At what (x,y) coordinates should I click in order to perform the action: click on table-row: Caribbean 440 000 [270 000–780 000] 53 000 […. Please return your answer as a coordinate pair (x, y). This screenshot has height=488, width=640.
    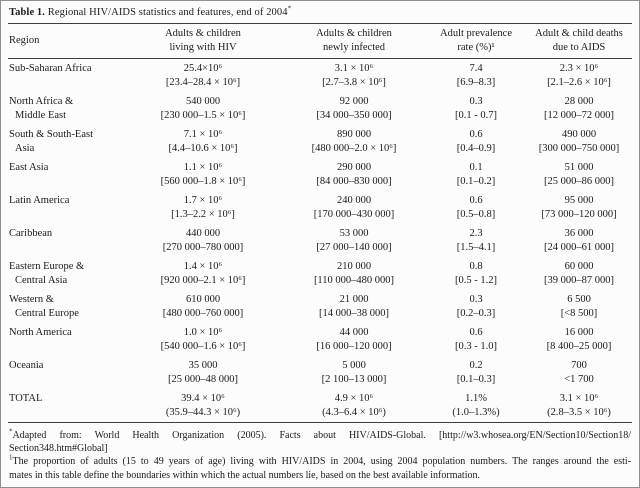
    Looking at the image, I should click on (320, 240).